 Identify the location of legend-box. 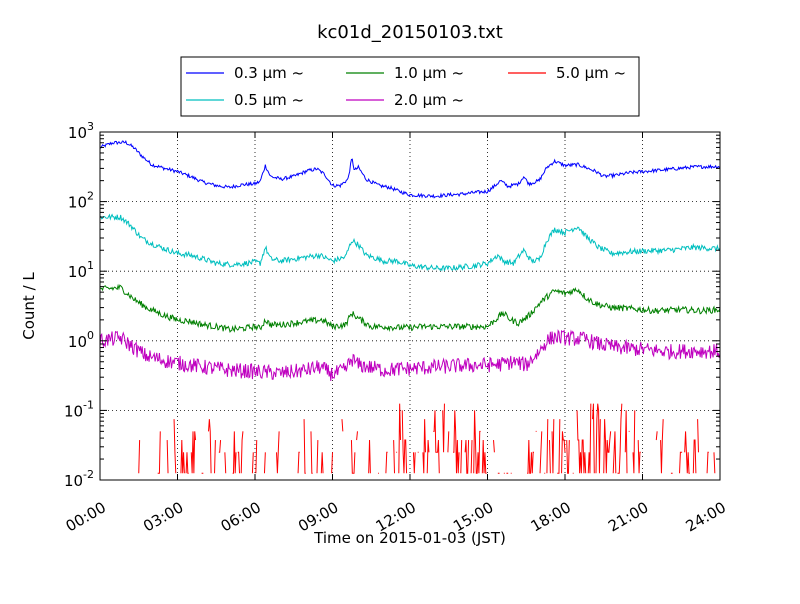
(410, 86).